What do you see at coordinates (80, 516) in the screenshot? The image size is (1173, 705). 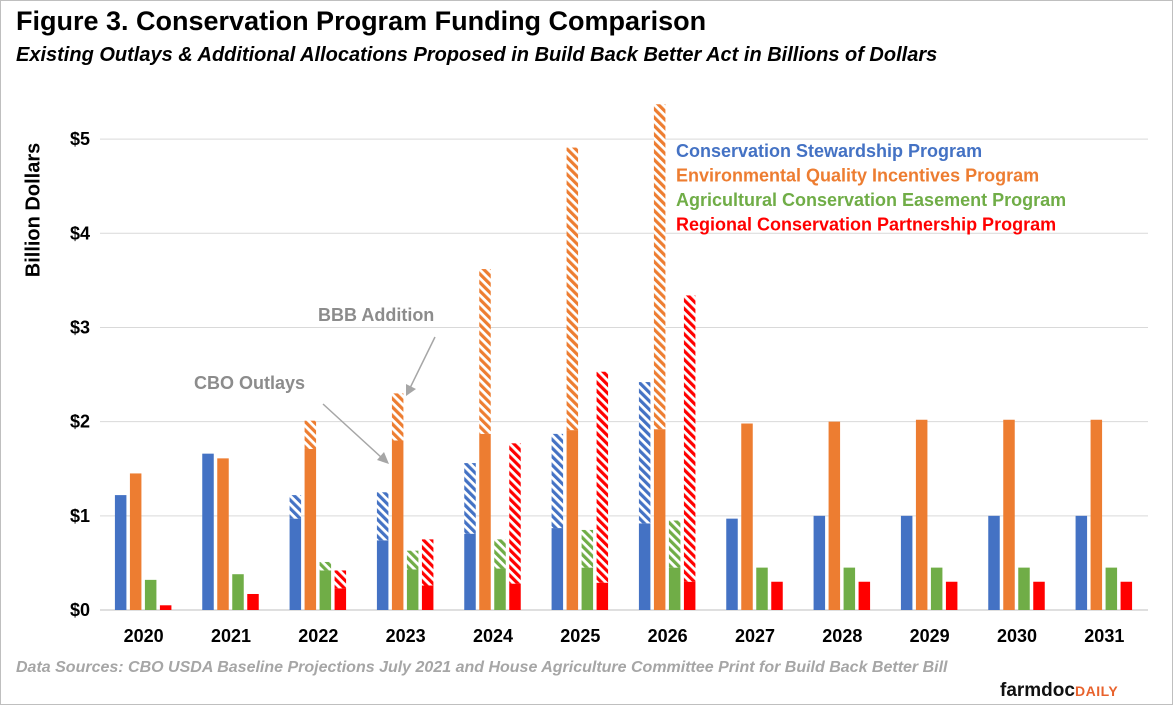 I see `y-tick-label: $1` at bounding box center [80, 516].